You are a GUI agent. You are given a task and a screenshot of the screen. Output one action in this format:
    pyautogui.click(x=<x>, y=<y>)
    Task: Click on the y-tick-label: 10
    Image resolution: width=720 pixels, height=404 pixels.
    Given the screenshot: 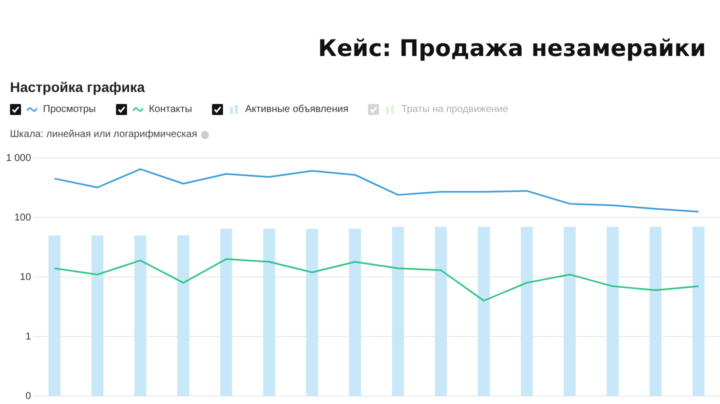 What is the action you would take?
    pyautogui.click(x=26, y=277)
    